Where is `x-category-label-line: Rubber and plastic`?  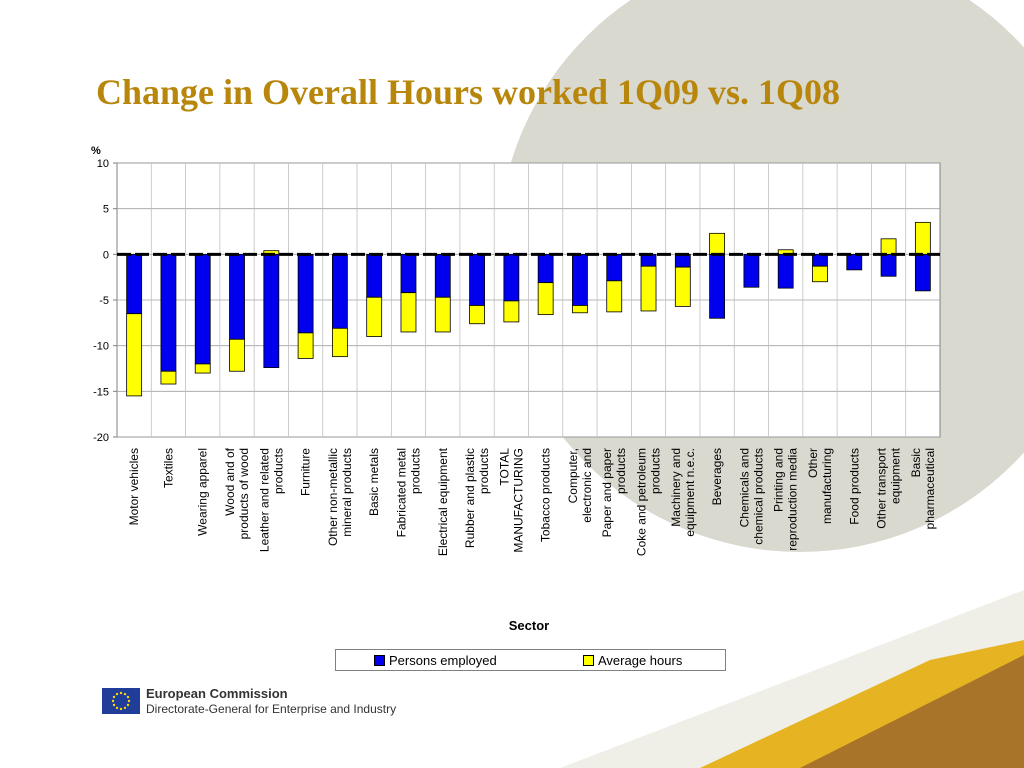
x-category-label-line: Rubber and plastic is located at coordinates (470, 498).